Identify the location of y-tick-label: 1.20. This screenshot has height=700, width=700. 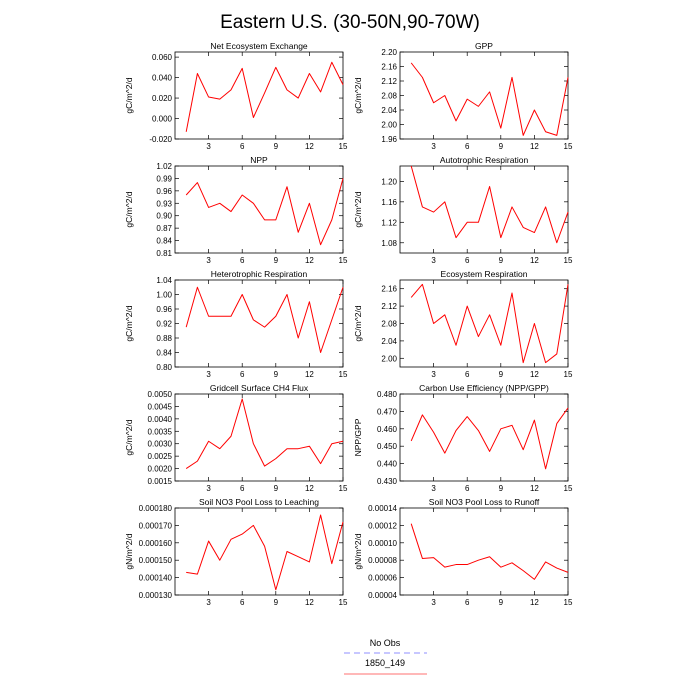
(389, 181).